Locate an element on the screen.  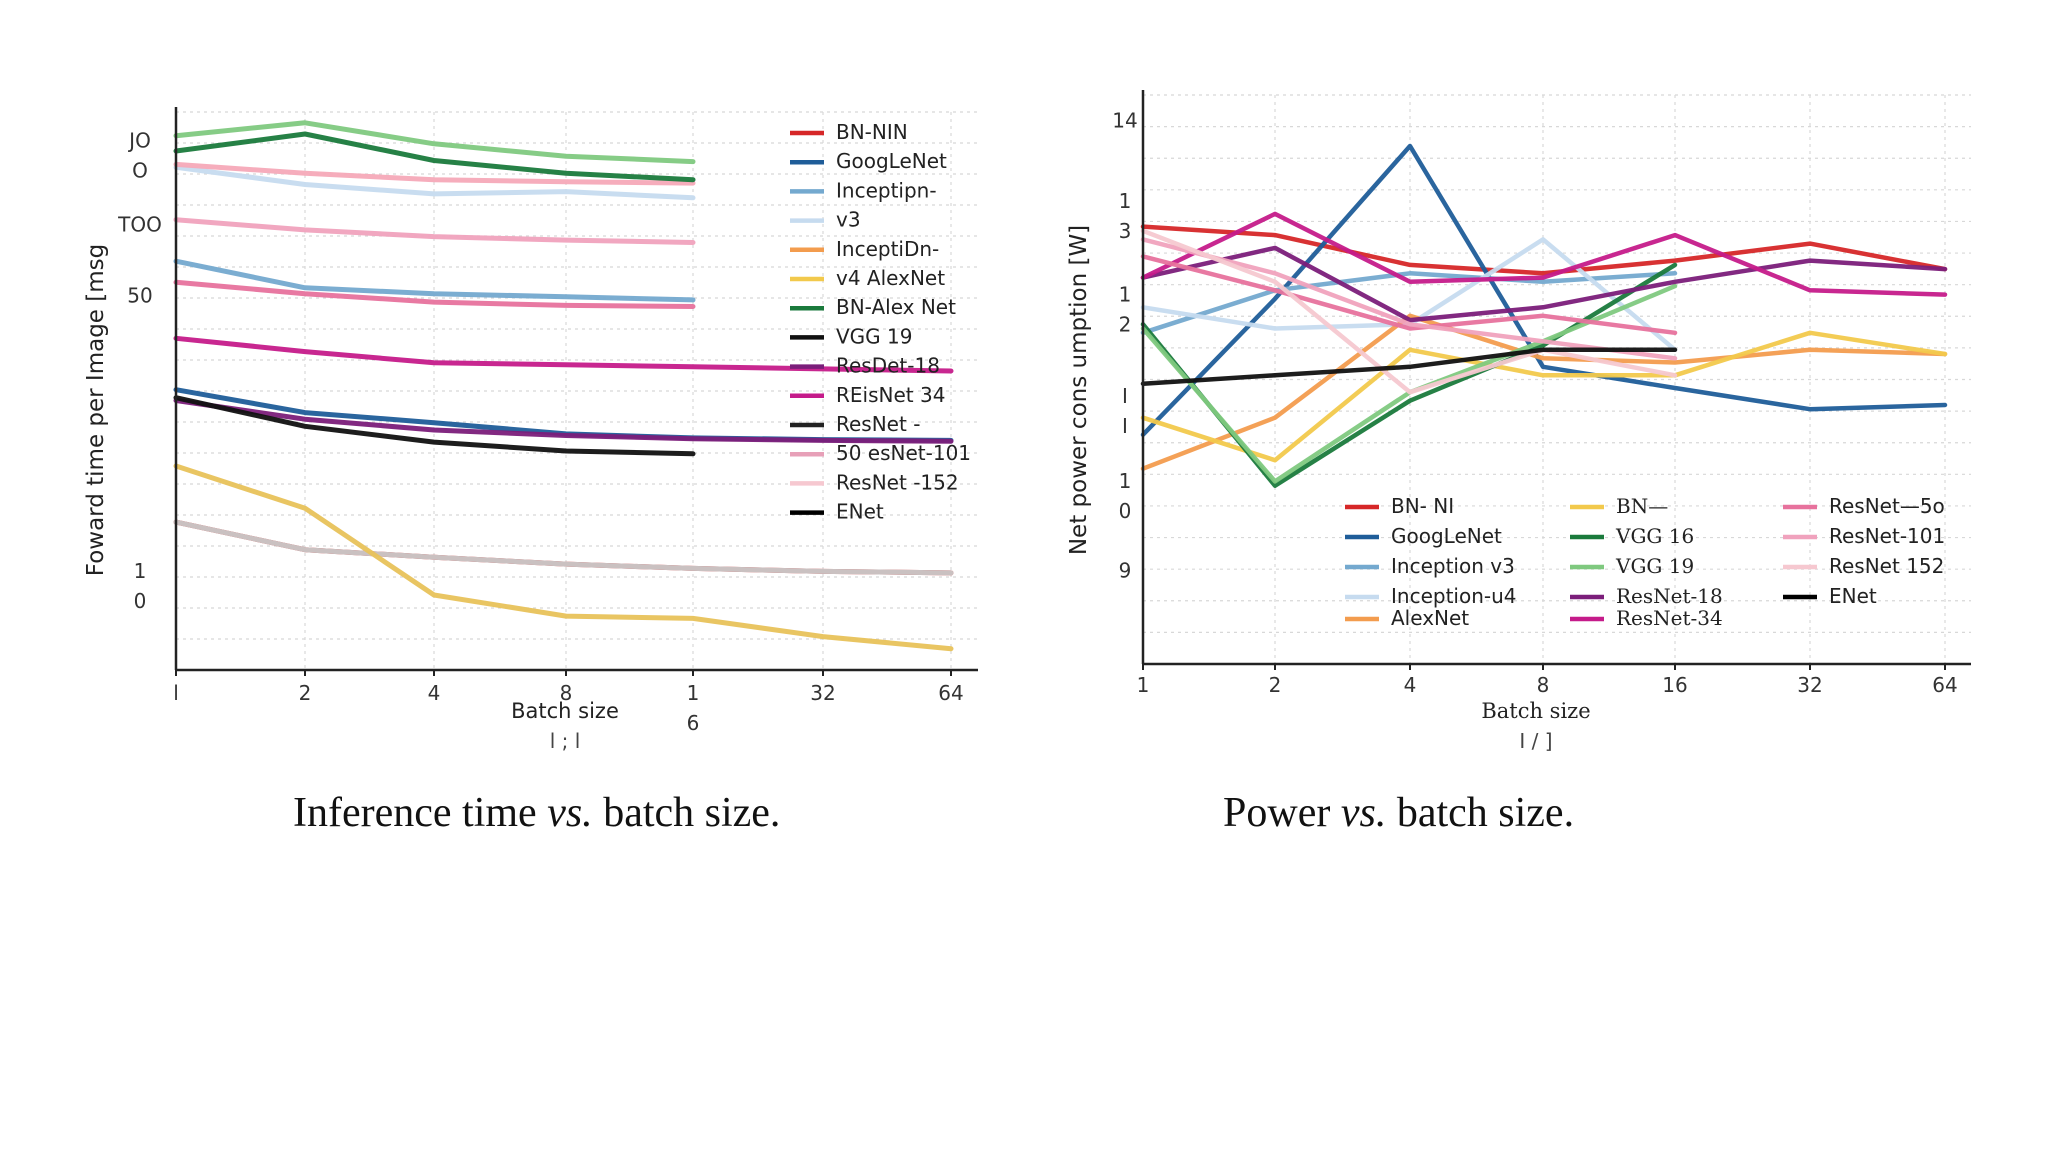
x-tick-label-0: l is located at coordinates (176, 693).